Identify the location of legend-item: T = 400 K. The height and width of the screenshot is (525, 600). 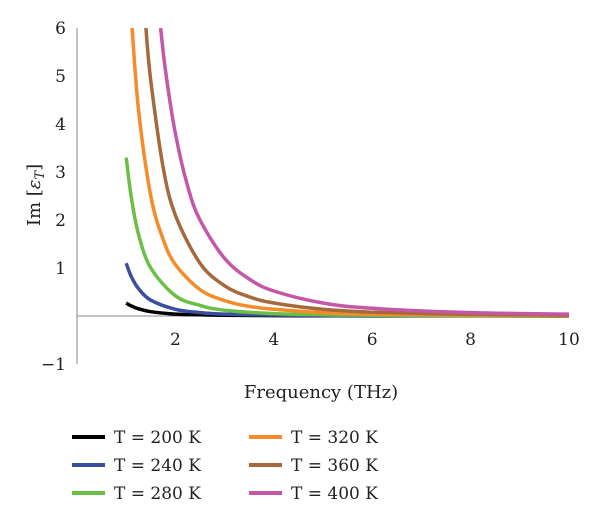
(313, 494).